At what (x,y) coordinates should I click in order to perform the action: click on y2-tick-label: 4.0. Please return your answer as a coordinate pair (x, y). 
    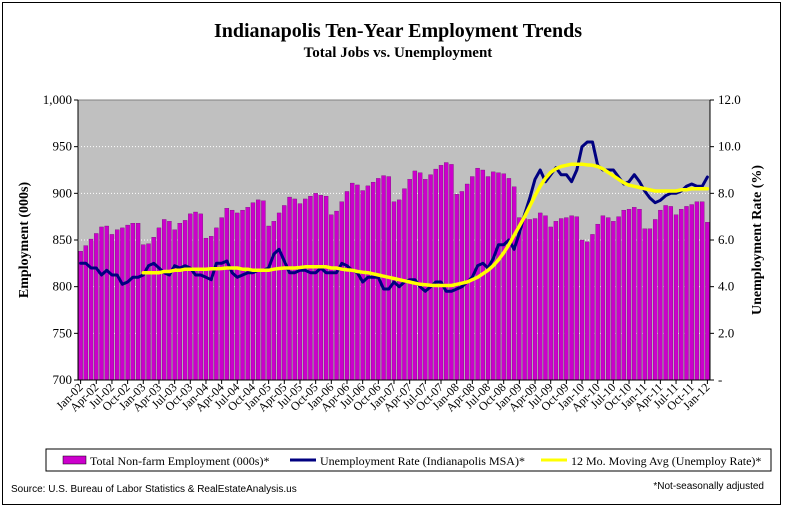
    Looking at the image, I should click on (726, 286).